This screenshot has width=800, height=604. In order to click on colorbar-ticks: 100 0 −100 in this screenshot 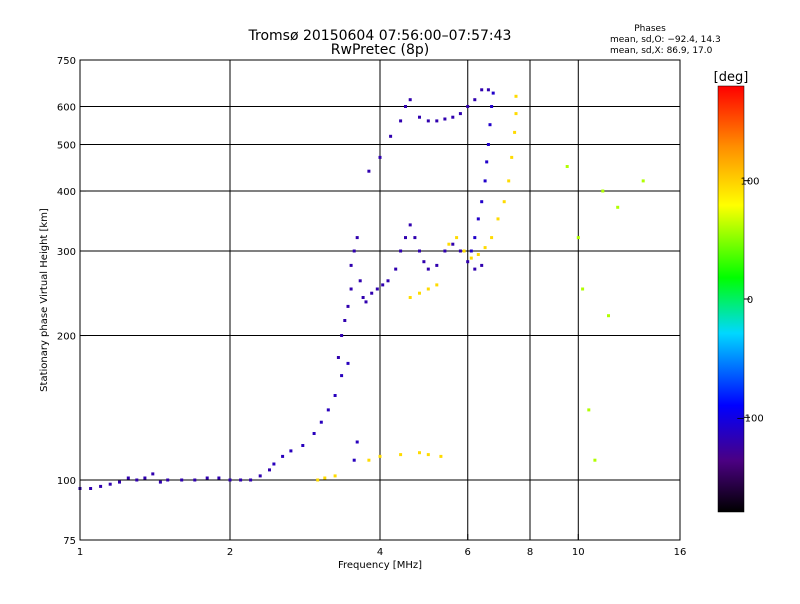, I will do `click(749, 301)`.